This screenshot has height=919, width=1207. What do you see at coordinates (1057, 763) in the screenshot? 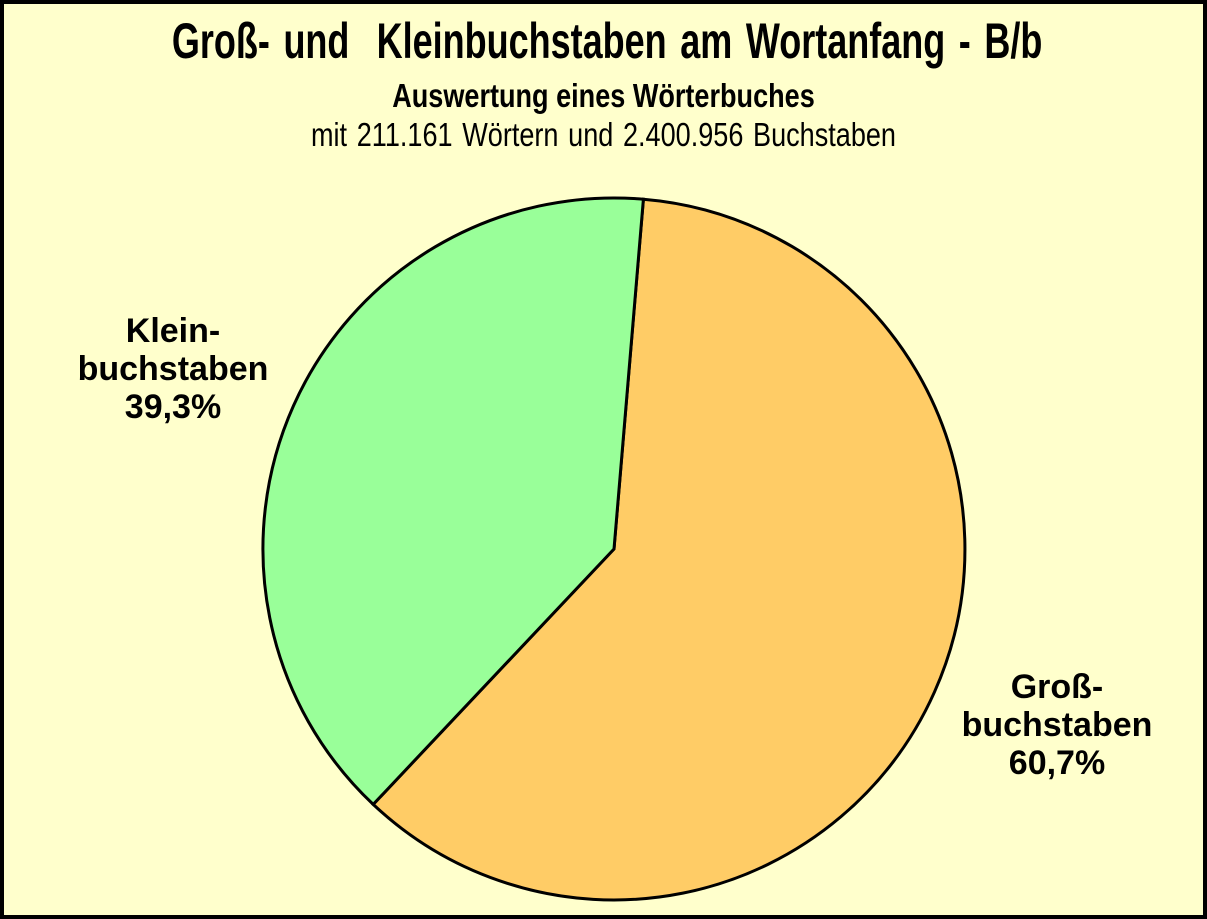
I see `slice-percent-value: 60,7%` at bounding box center [1057, 763].